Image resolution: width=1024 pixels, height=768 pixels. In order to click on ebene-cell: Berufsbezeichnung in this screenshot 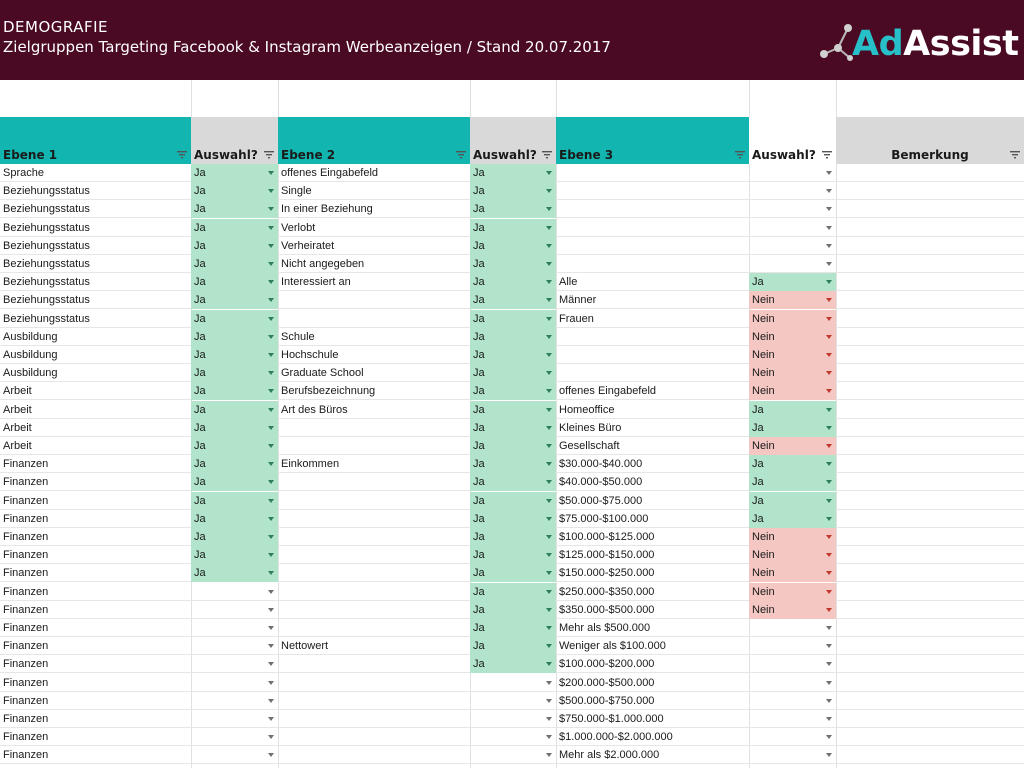, I will do `click(374, 391)`.